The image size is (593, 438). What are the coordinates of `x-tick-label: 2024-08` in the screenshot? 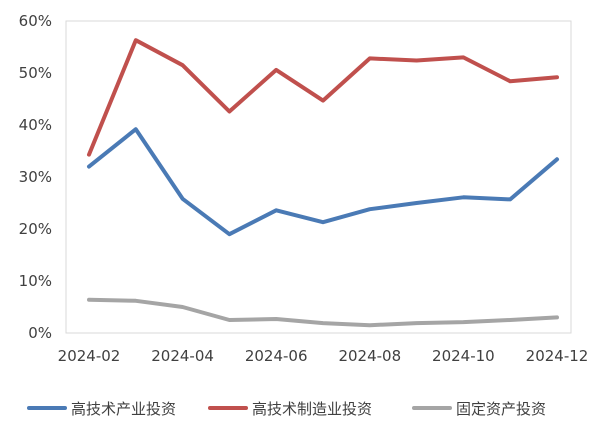 It's located at (369, 356).